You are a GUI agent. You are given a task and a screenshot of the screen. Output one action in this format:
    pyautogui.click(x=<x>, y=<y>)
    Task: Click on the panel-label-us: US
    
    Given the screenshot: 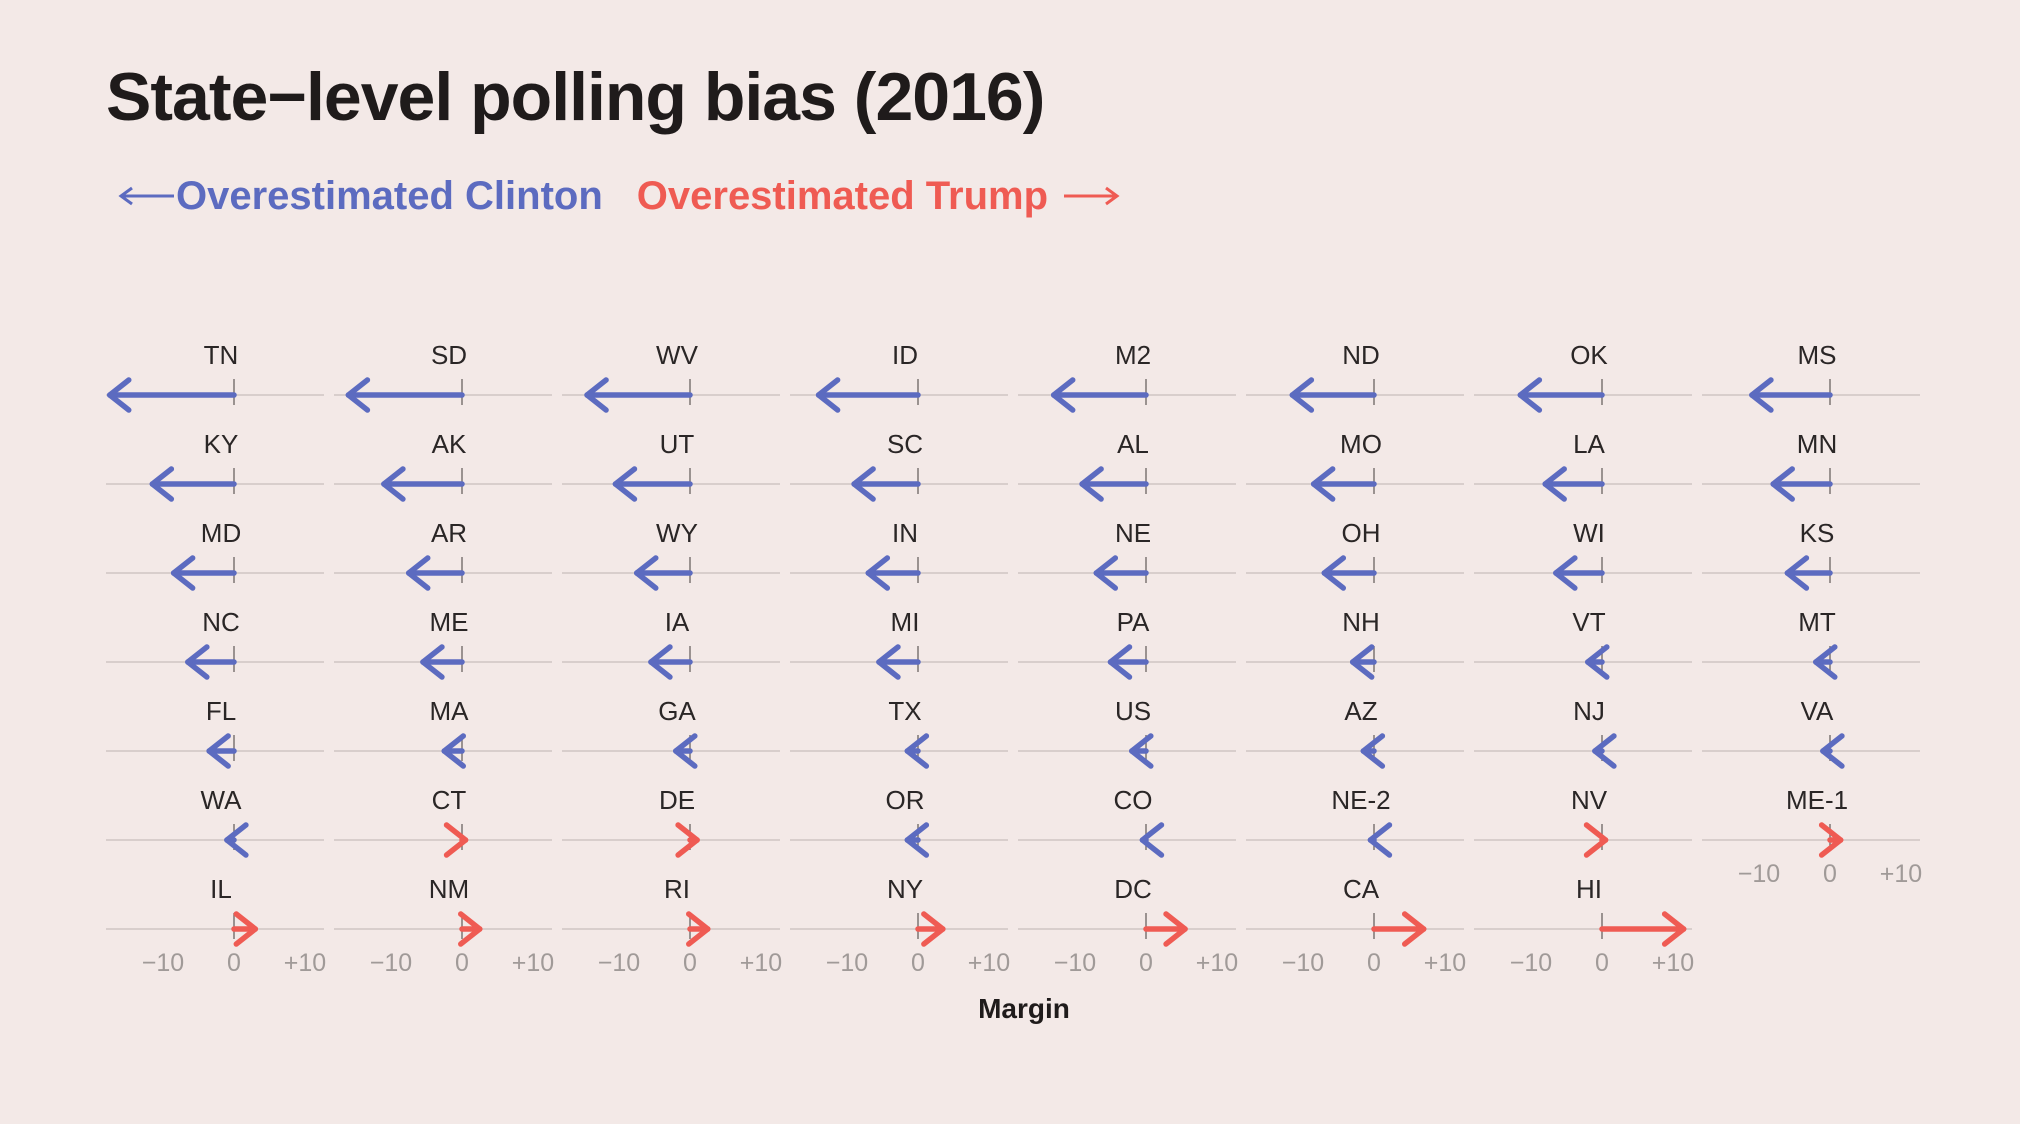 What is the action you would take?
    pyautogui.click(x=1133, y=711)
    